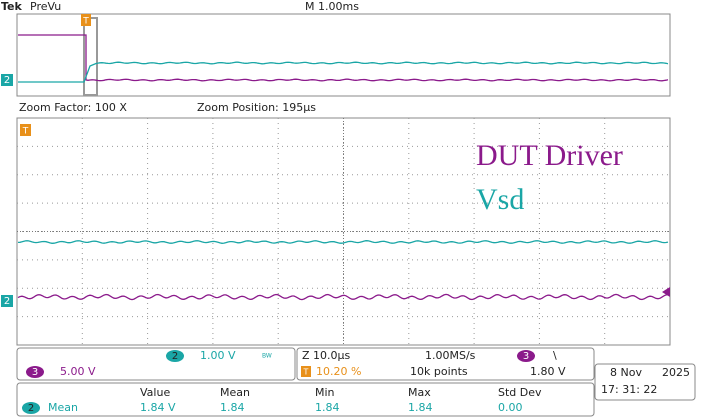  What do you see at coordinates (549, 155) in the screenshot?
I see `trace-label: DUT Driver` at bounding box center [549, 155].